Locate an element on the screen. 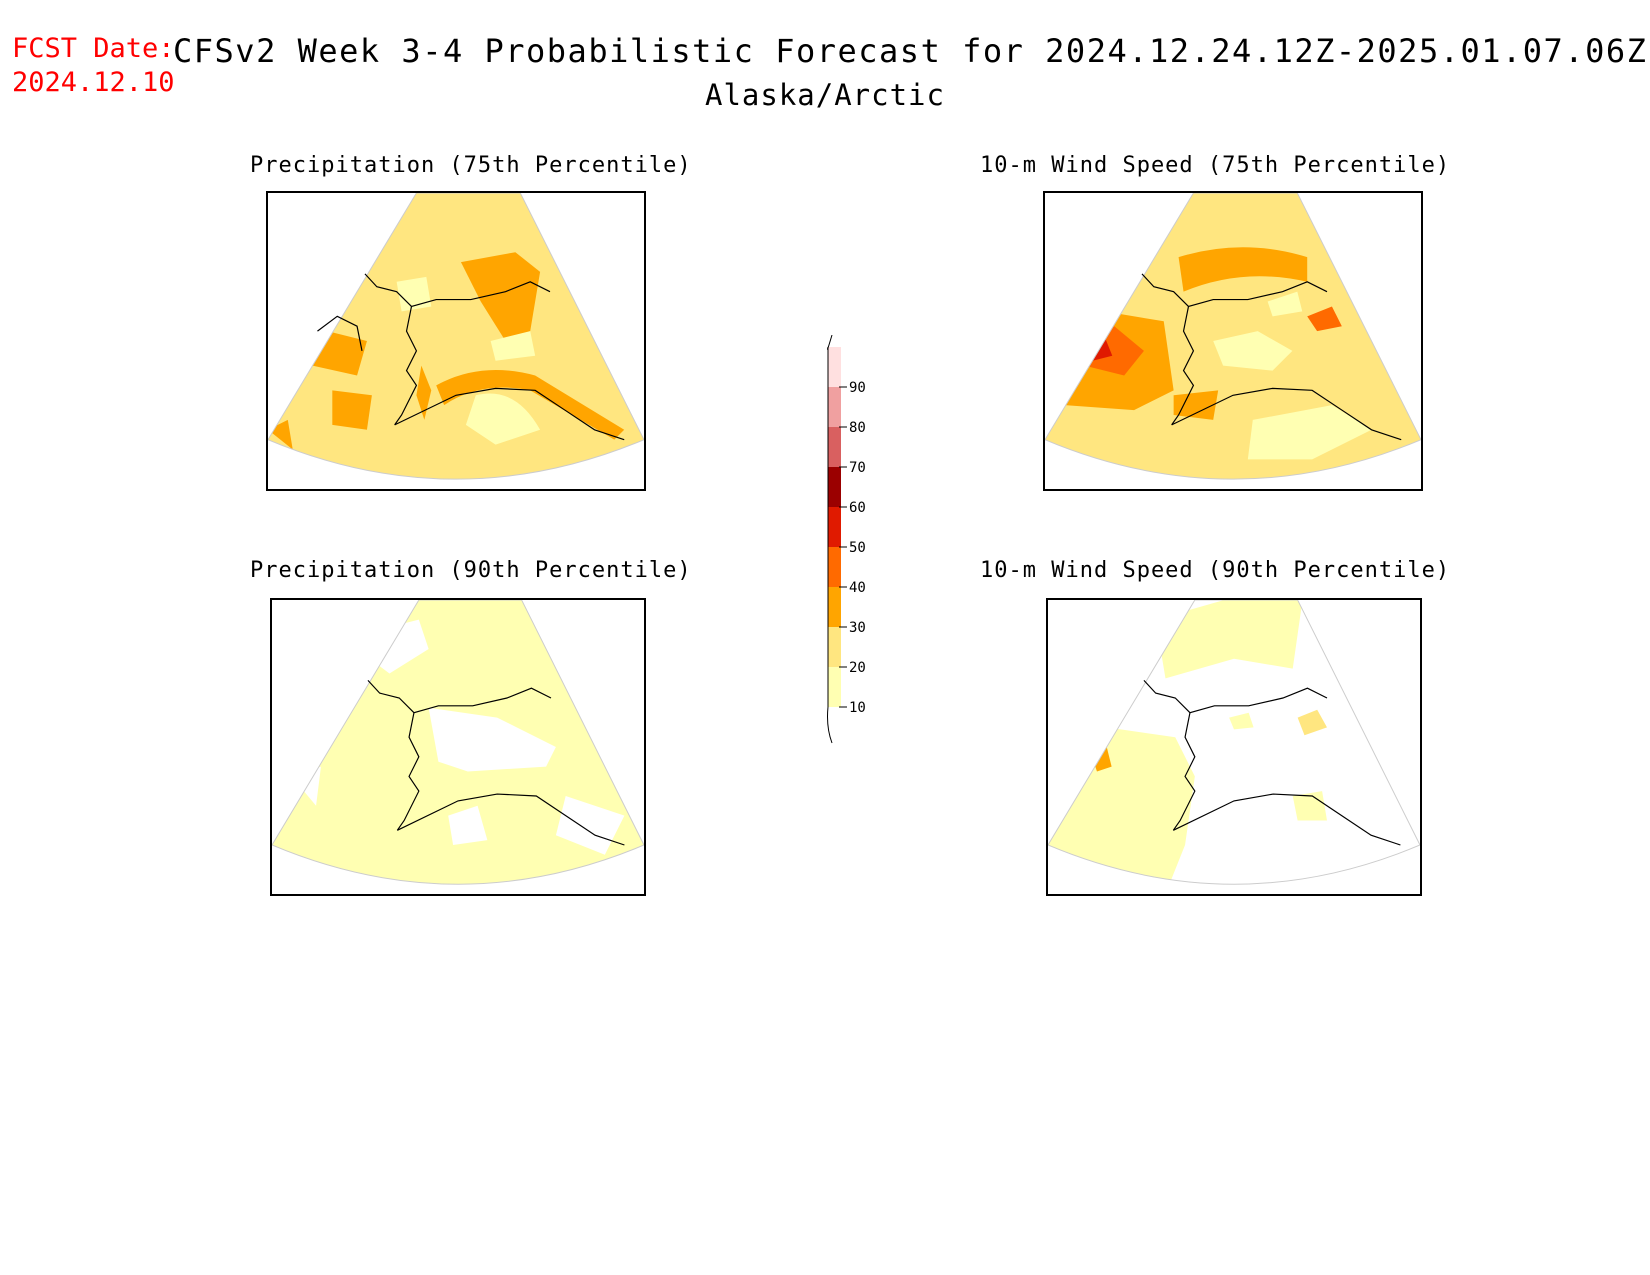 This screenshot has height=1275, width=1650. colorbar-label-10: 10 is located at coordinates (857, 708).